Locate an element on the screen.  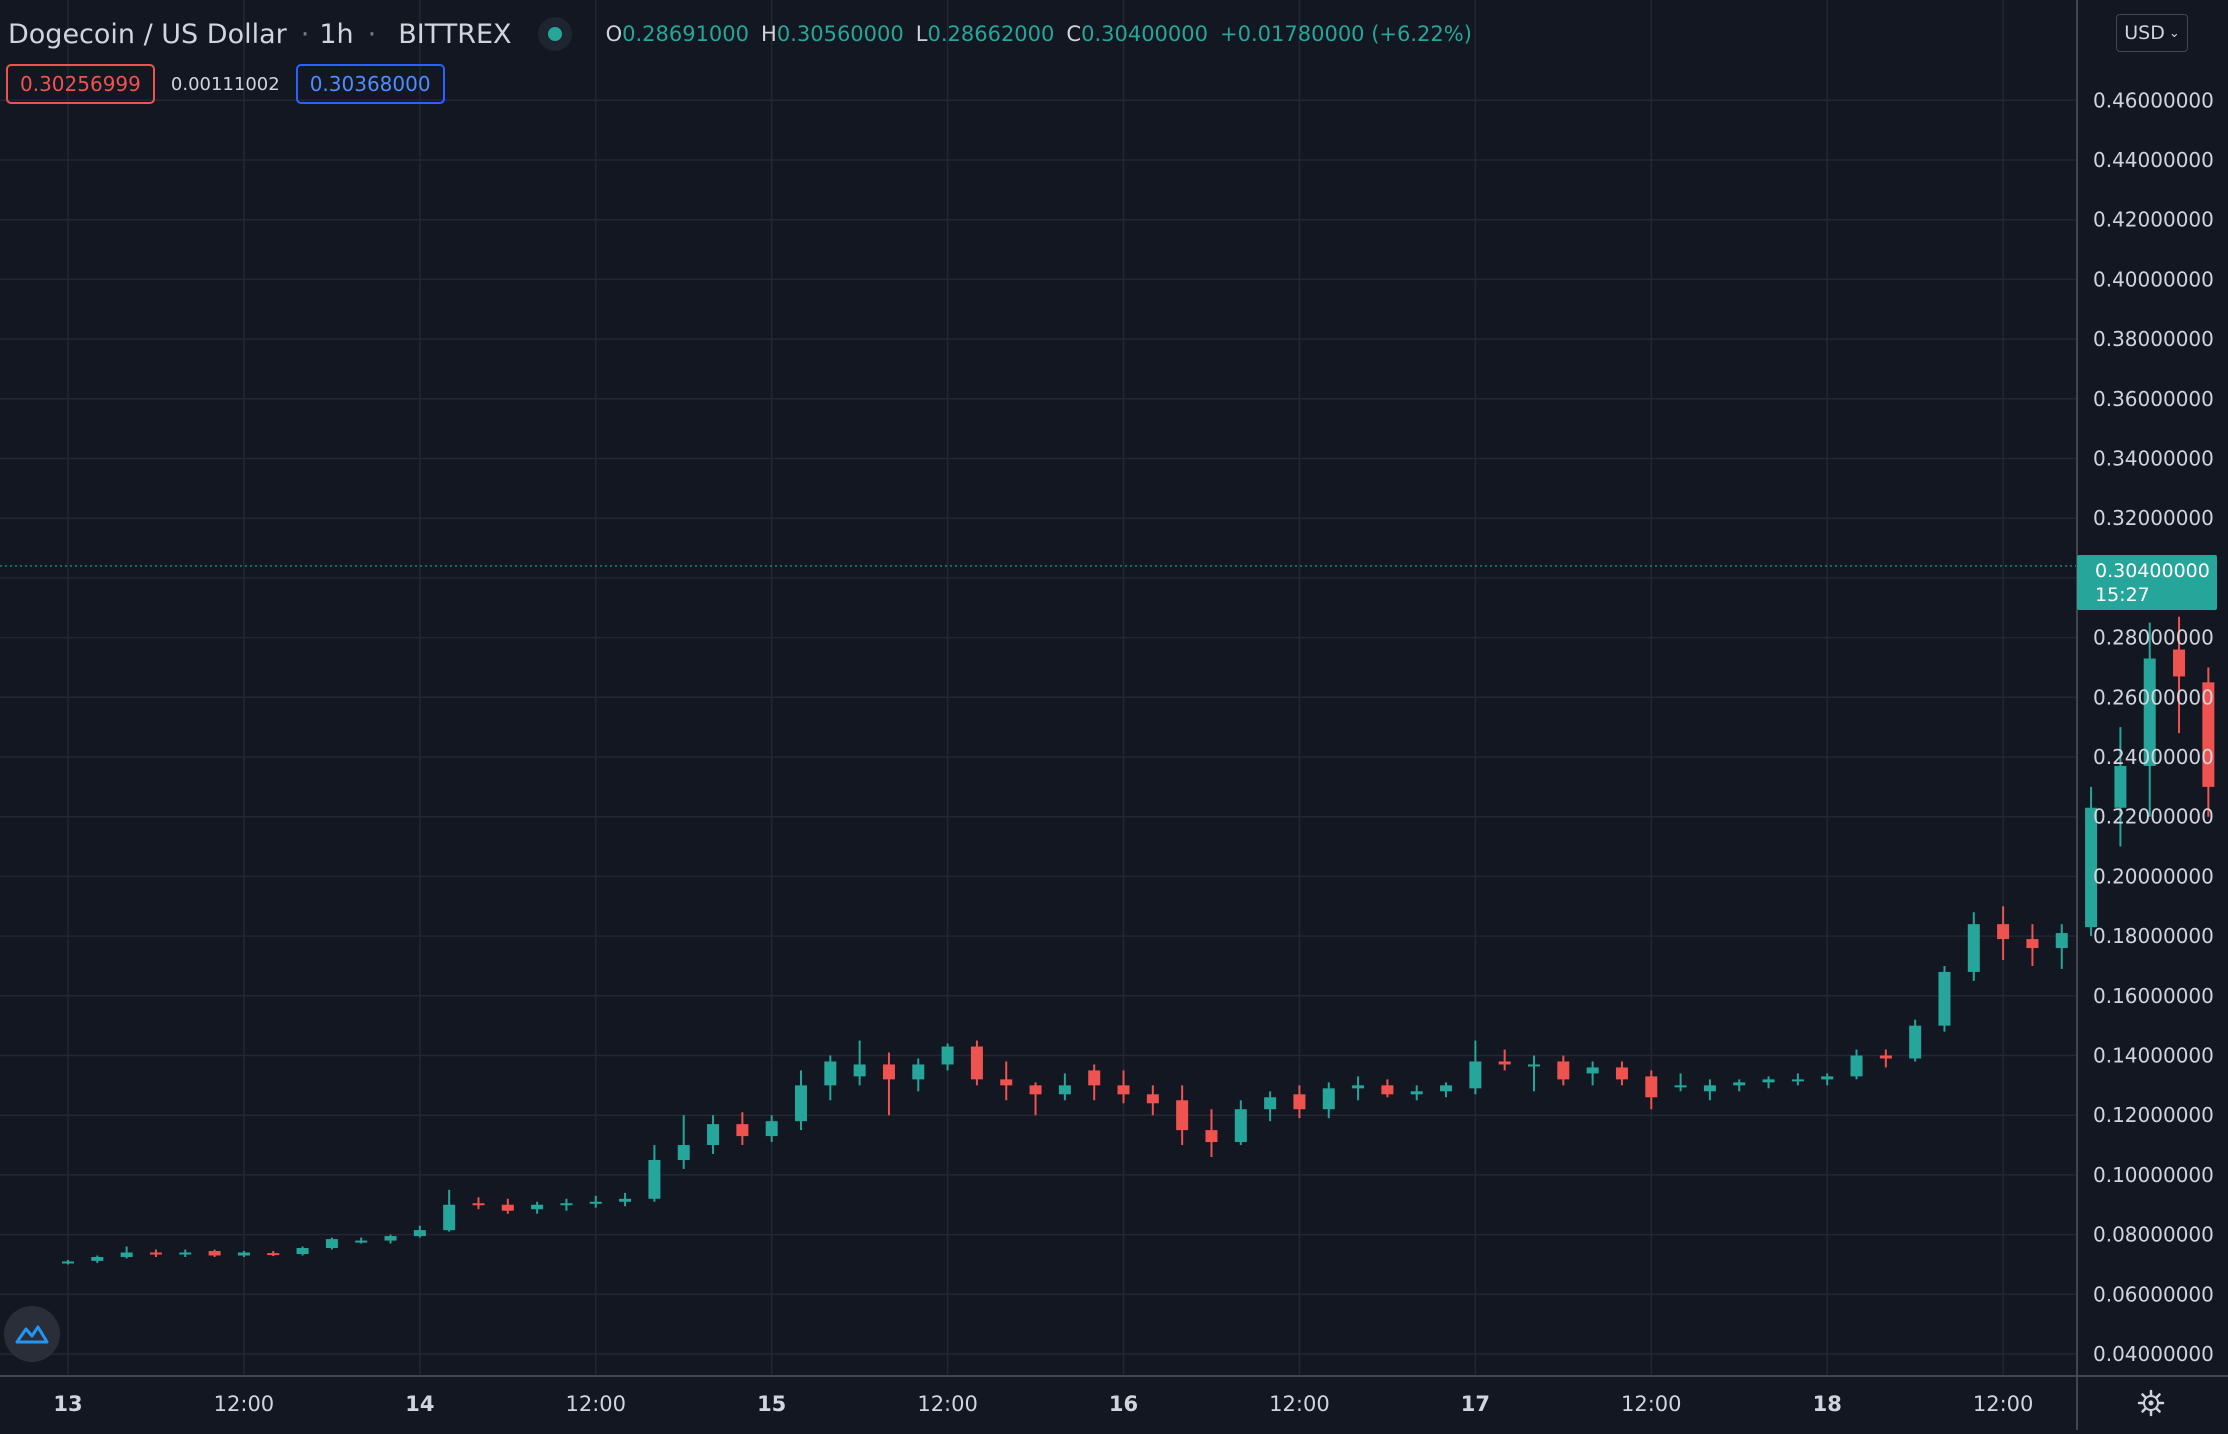
y-tick-label: 0.20000000 is located at coordinates (2153, 876).